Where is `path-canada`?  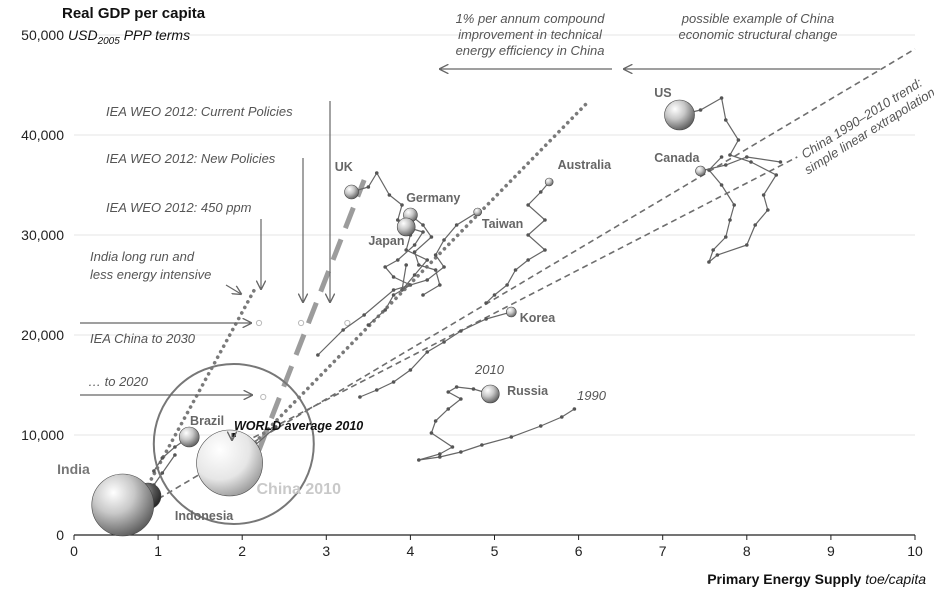 path-canada is located at coordinates (740, 164).